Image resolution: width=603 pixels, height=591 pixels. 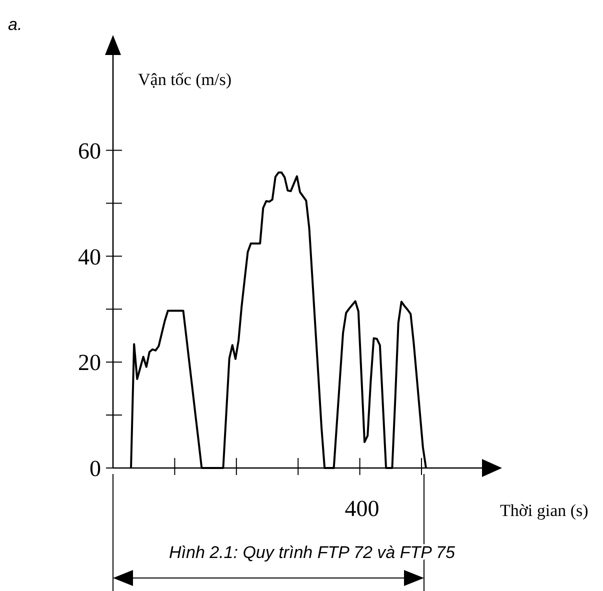 I want to click on y-tick-label: 60, so click(x=89, y=151).